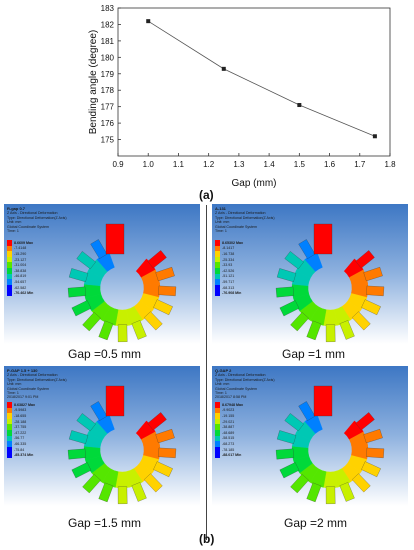 Image resolution: width=414 pixels, height=550 pixels. I want to click on legend-value: -18.655, so click(20, 415).